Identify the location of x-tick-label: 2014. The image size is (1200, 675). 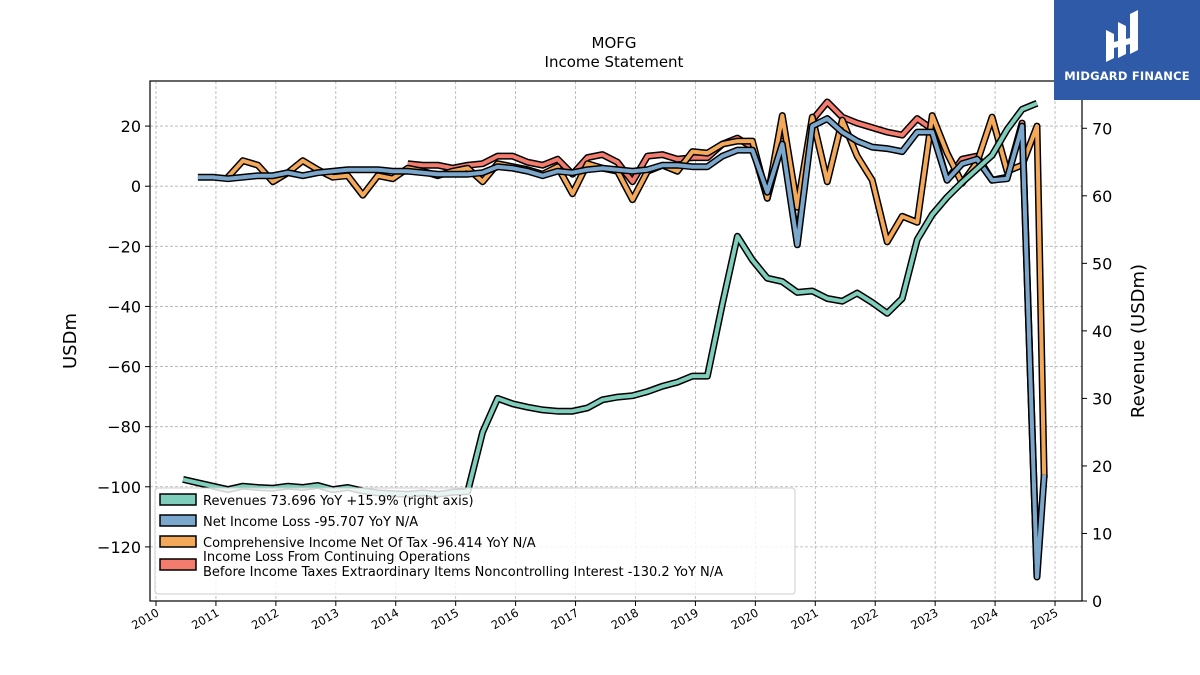
(385, 618).